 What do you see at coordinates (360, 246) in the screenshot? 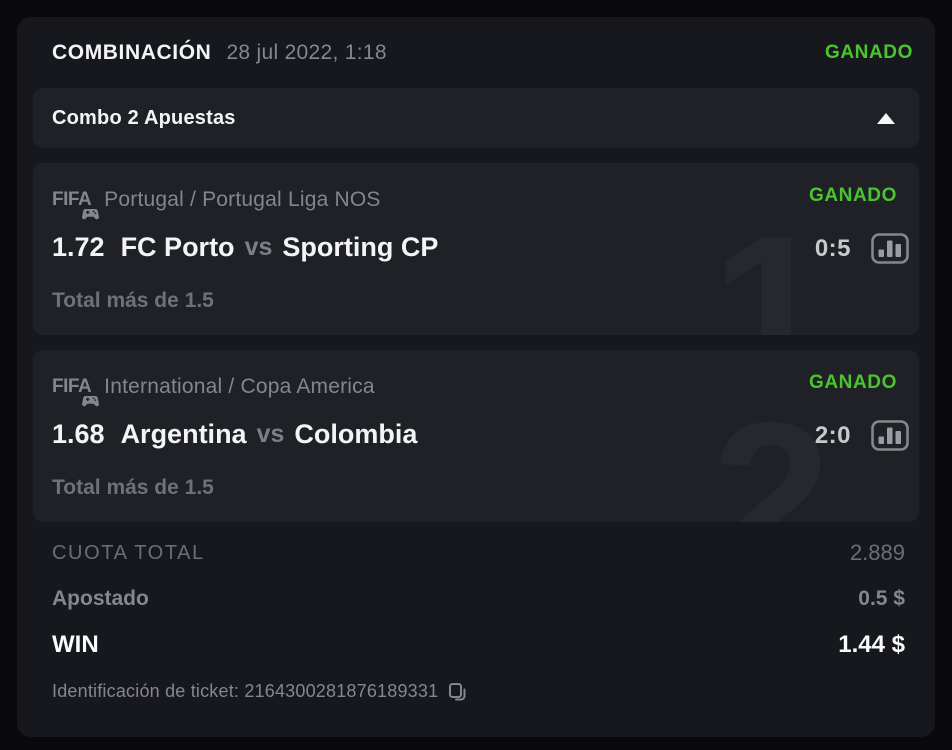
I see `away-team: Sporting CP` at bounding box center [360, 246].